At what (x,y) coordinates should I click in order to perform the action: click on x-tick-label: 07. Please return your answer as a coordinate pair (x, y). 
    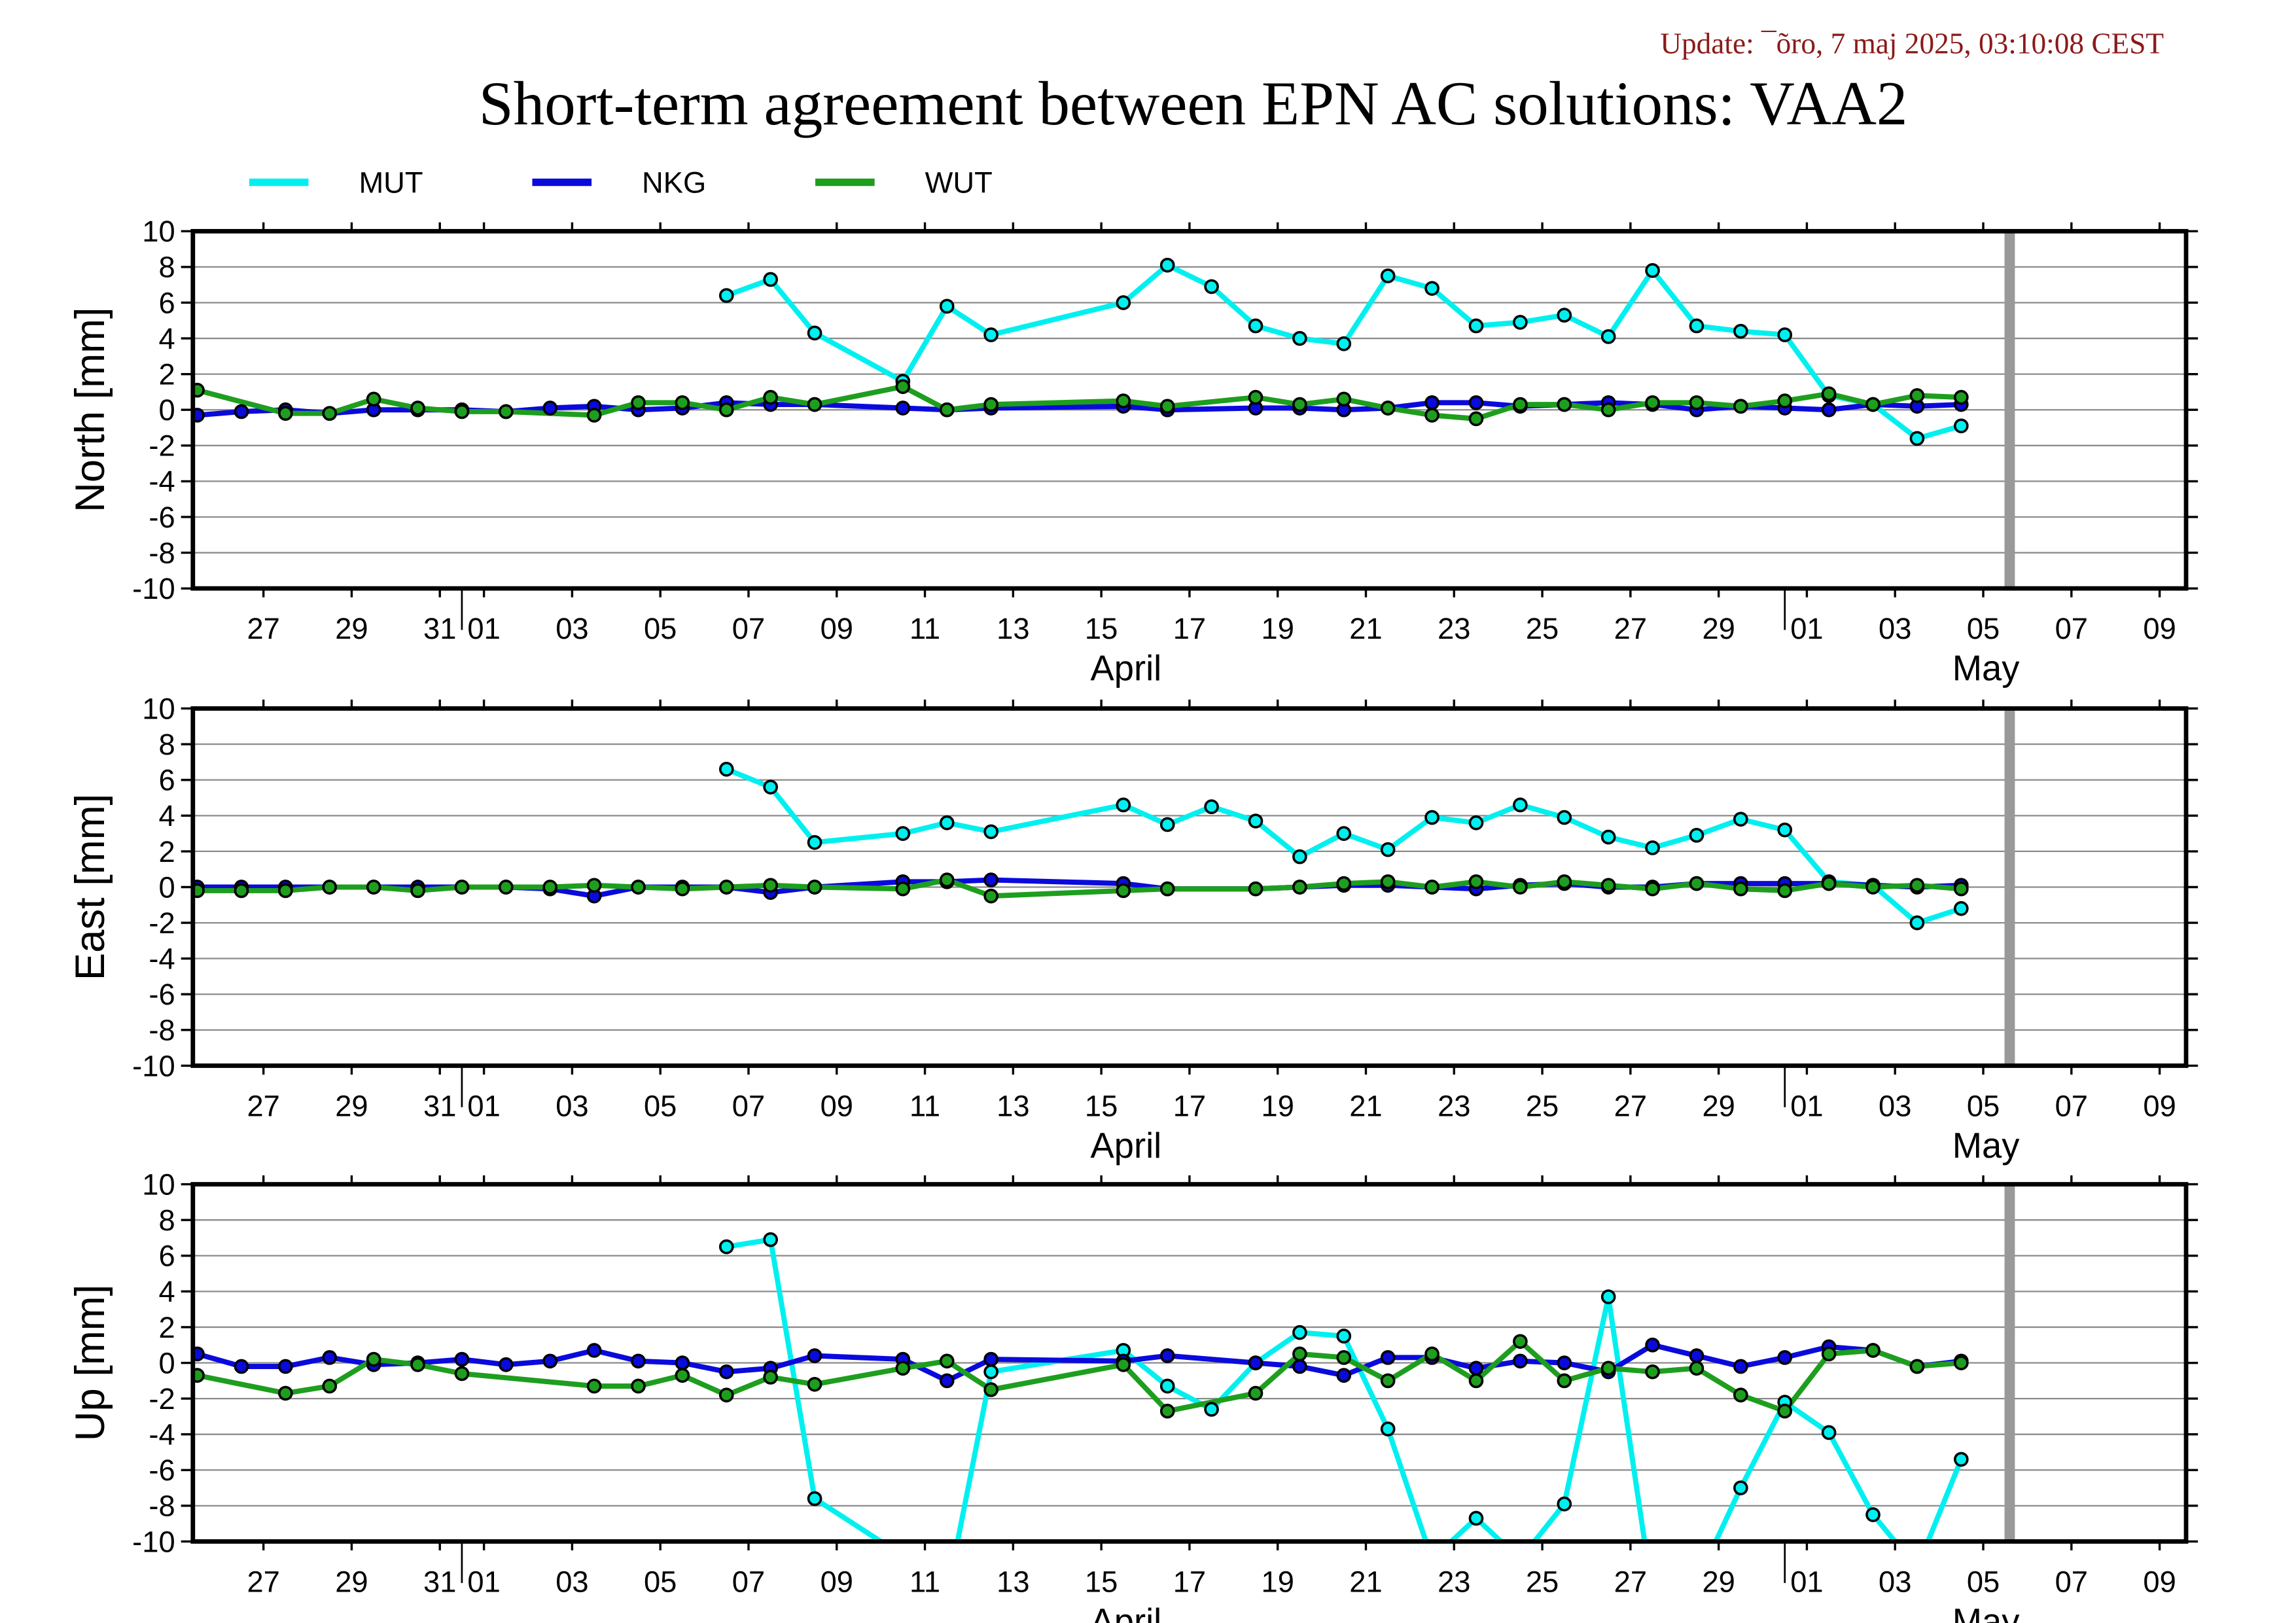
    Looking at the image, I should click on (2071, 1105).